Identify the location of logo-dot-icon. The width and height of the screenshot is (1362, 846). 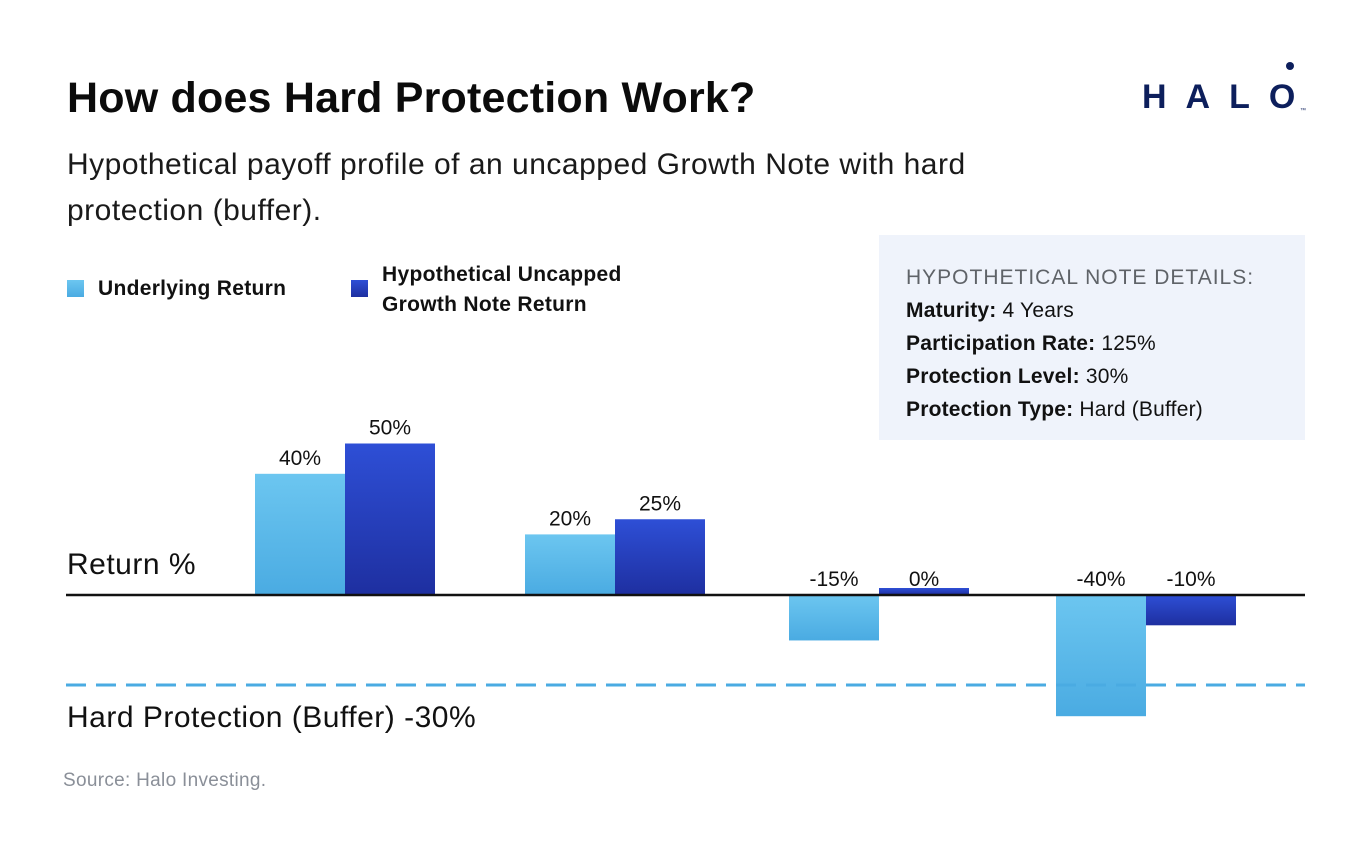
(1290, 66).